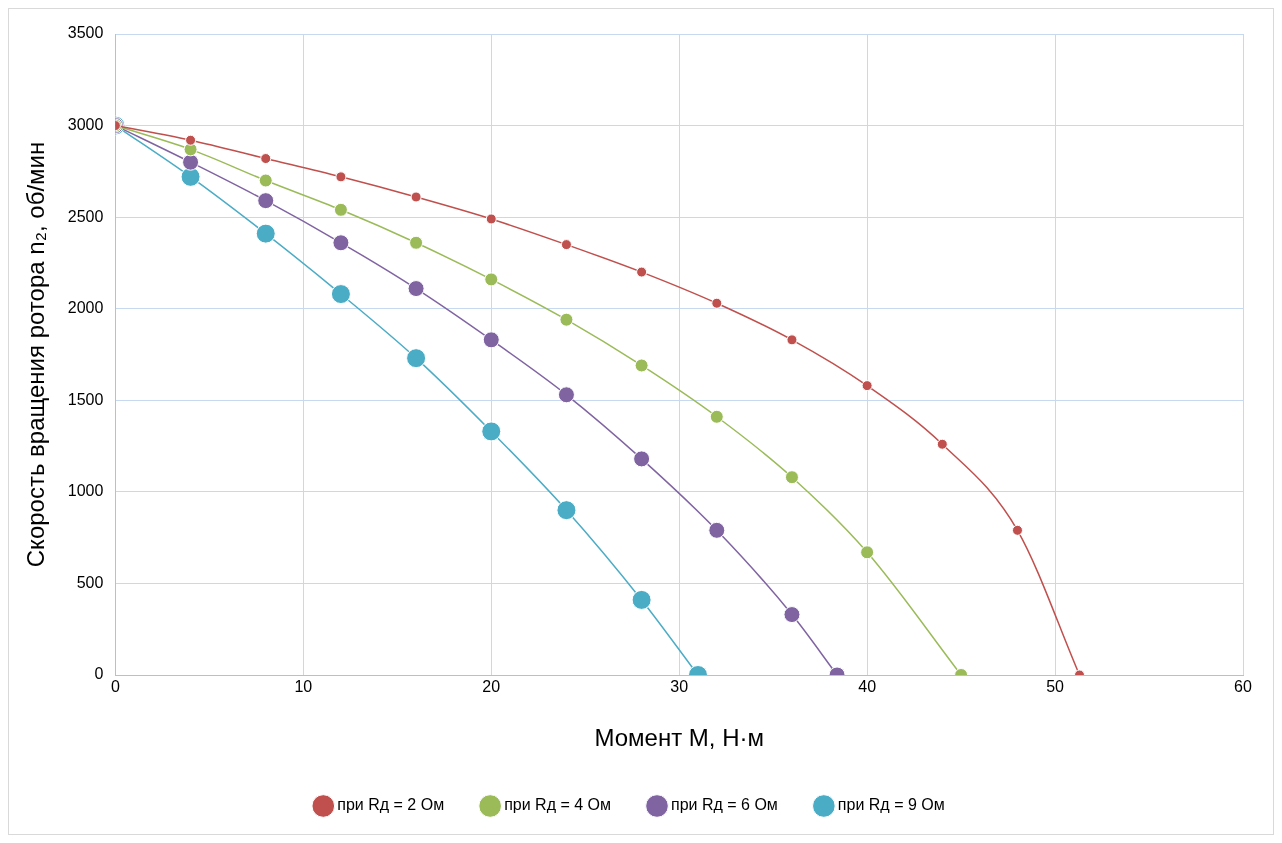  I want to click on y-tick-label: 3000, so click(85, 124).